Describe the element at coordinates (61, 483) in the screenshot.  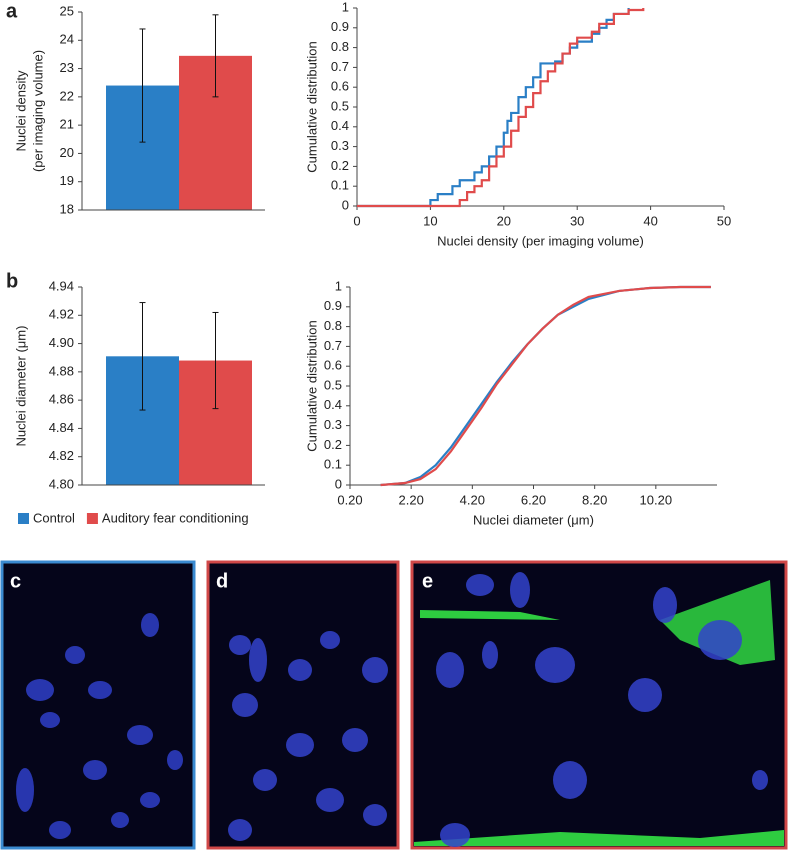
I see `y-tick-label: 4.80` at that location.